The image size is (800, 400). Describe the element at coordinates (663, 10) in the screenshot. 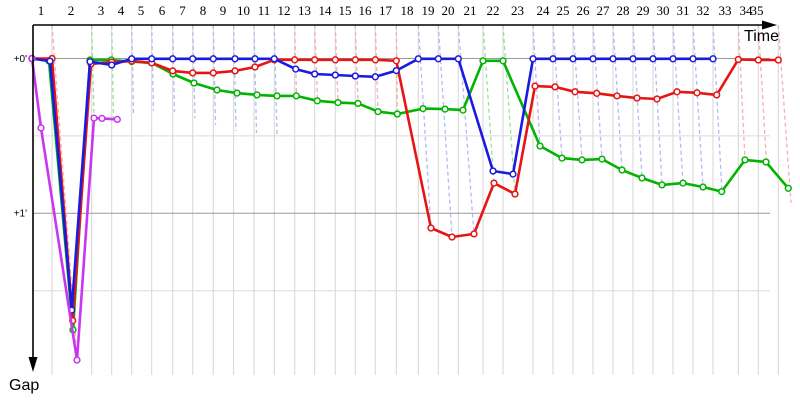

I see `lap-number-label: 30` at that location.